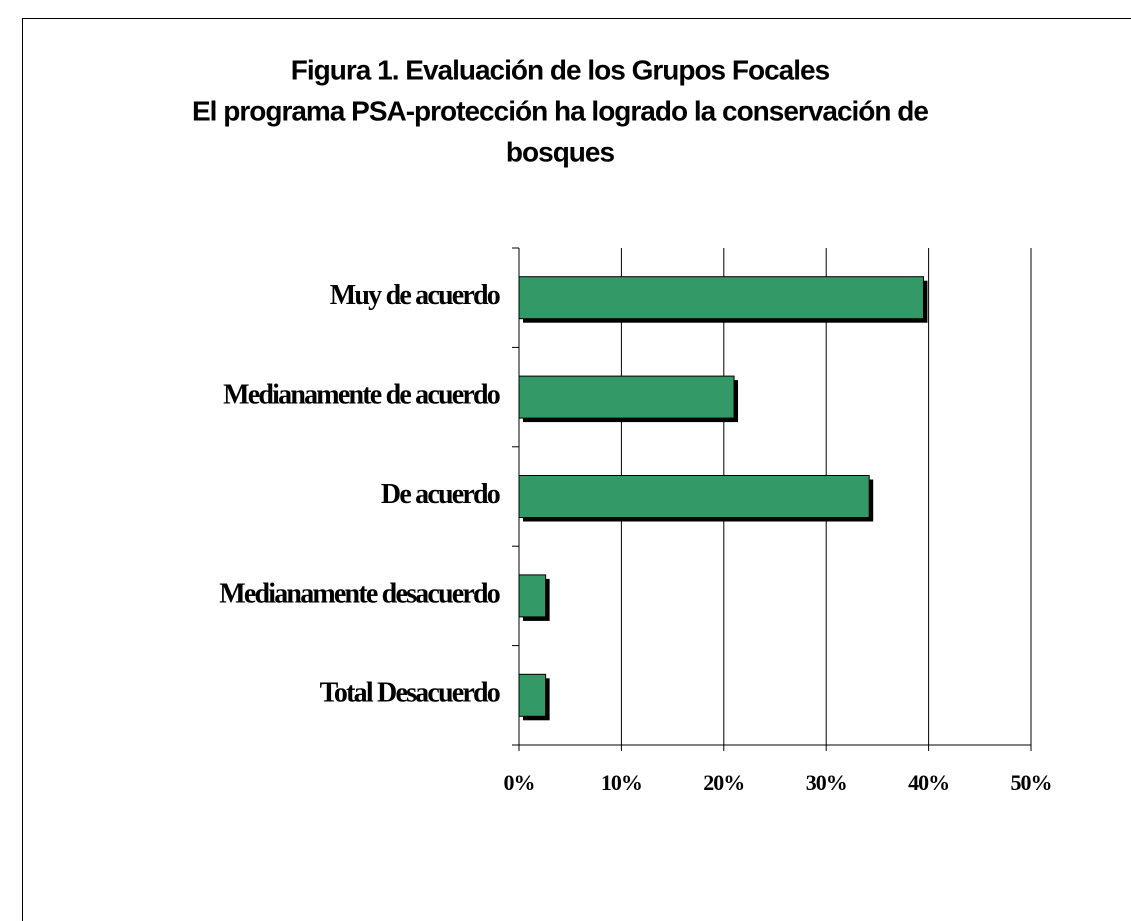 This screenshot has width=1131, height=921. I want to click on x-tick-label: 10%, so click(621, 782).